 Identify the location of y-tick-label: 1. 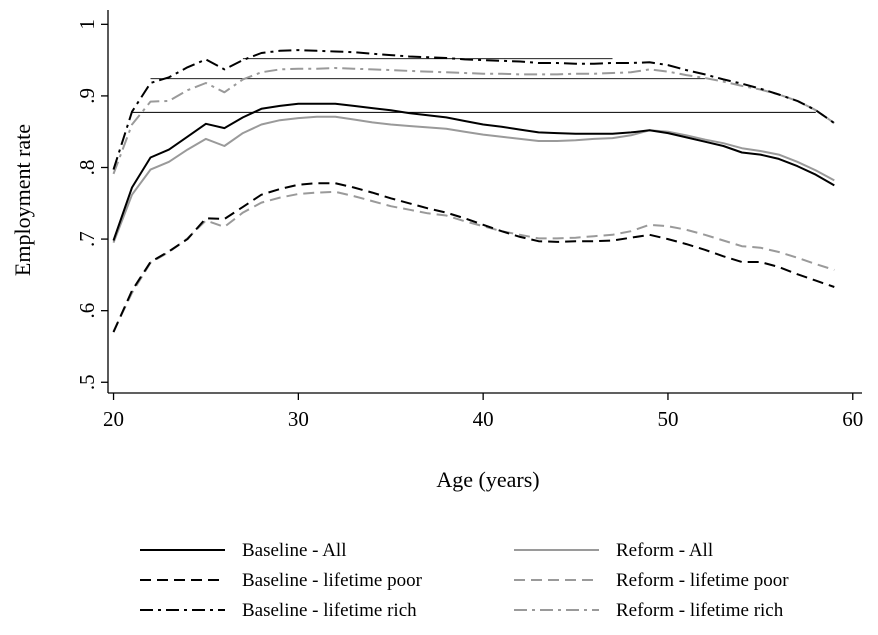
(87, 24).